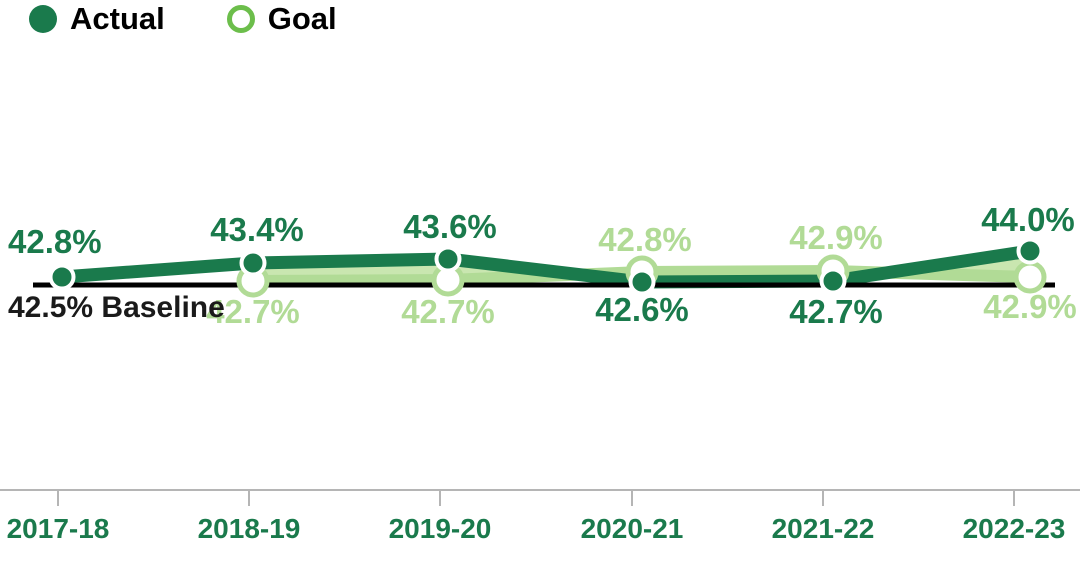 The width and height of the screenshot is (1080, 579). I want to click on goal-value-label-2020-21: 42.8%, so click(645, 239).